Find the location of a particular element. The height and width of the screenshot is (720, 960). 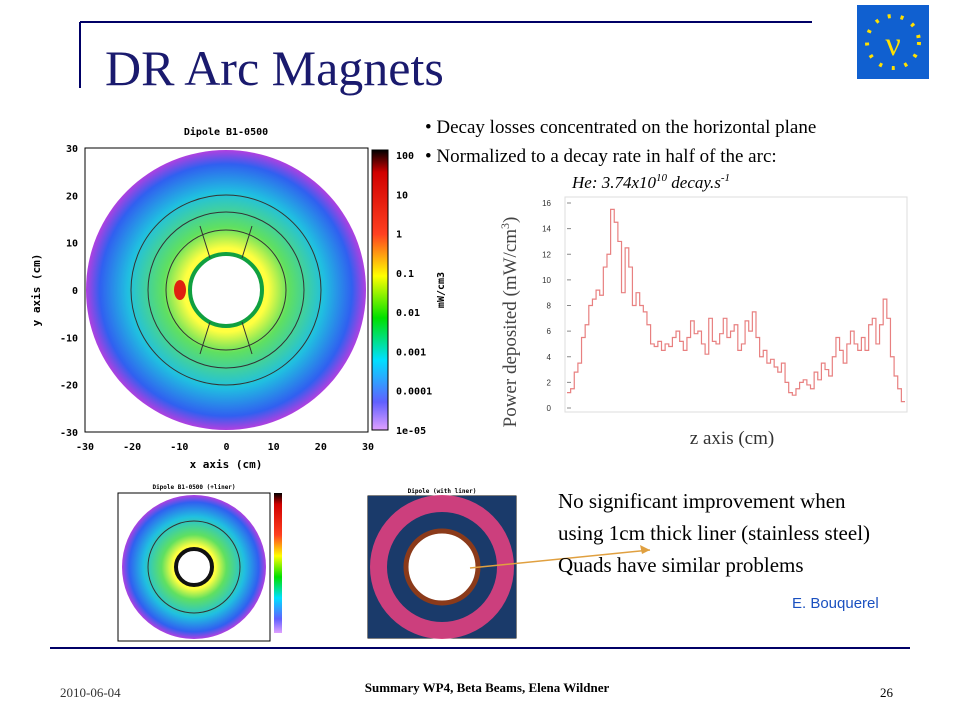

arrow is located at coordinates (560, 559).